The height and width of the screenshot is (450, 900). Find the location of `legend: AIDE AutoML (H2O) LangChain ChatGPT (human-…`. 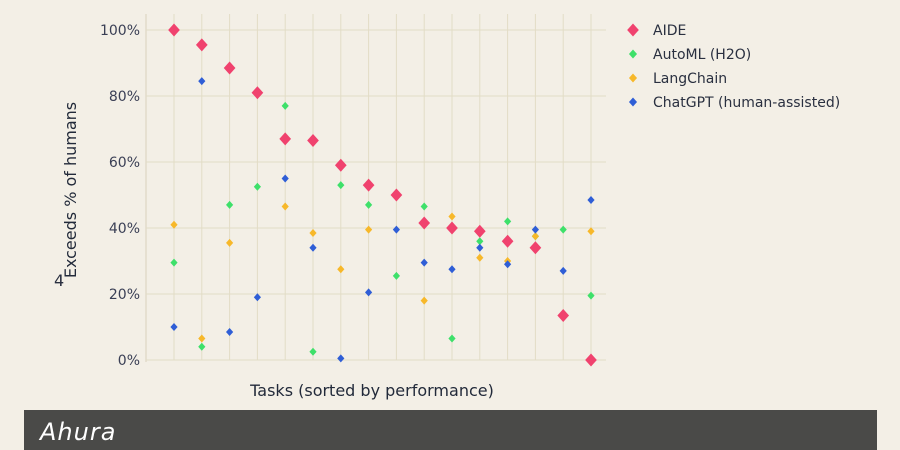

legend: AIDE AutoML (H2O) LangChain ChatGPT (human-… is located at coordinates (733, 67).